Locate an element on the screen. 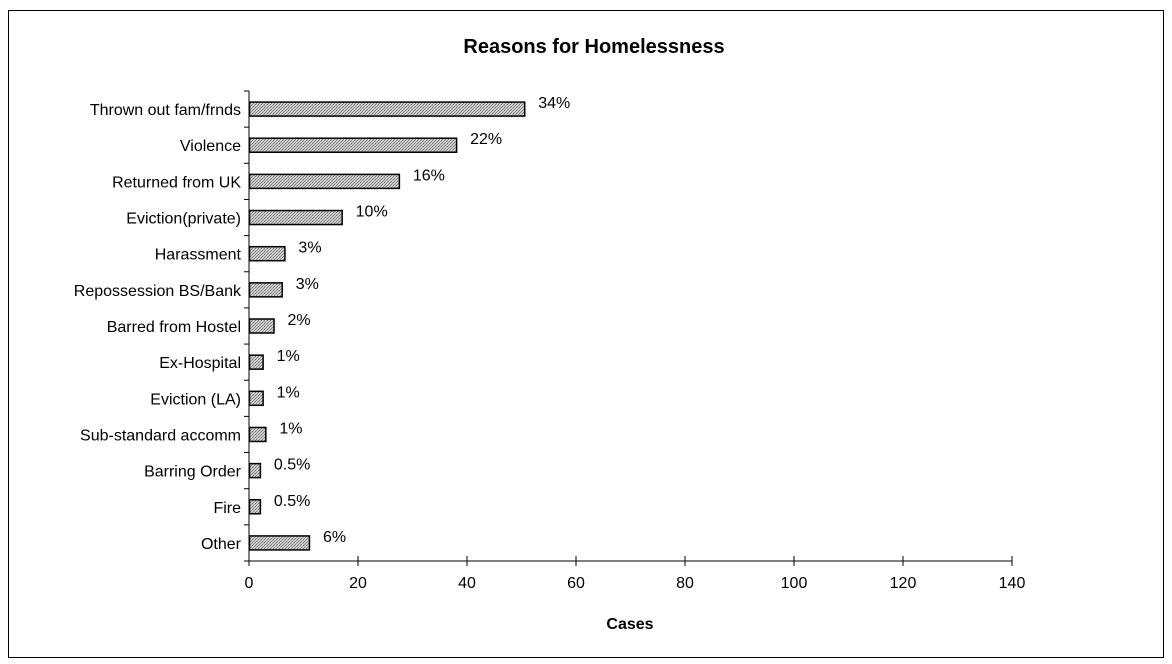 This screenshot has width=1172, height=664. category-label: Ex-Hospital is located at coordinates (200, 363).